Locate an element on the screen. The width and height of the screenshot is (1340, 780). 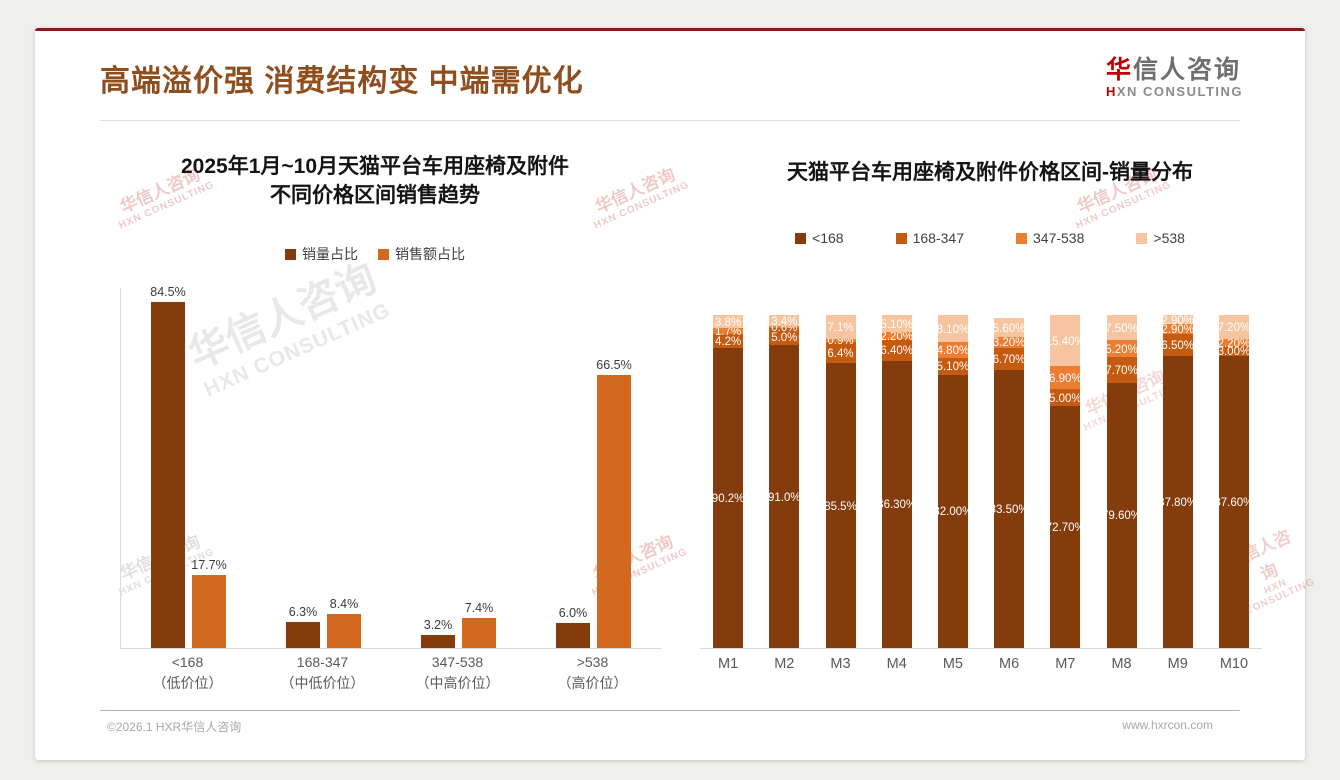
category-label: M6 is located at coordinates (1009, 664).